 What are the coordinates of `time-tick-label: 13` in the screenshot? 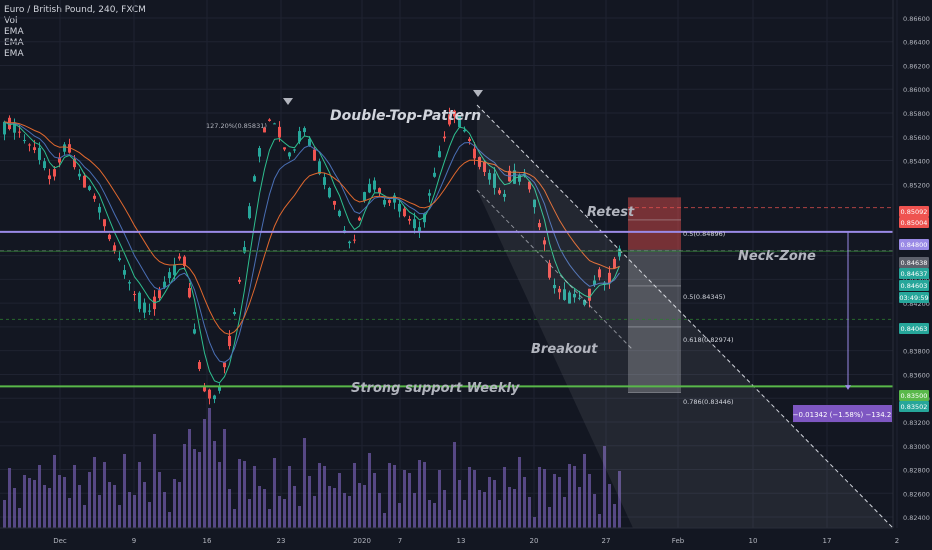 It's located at (461, 541).